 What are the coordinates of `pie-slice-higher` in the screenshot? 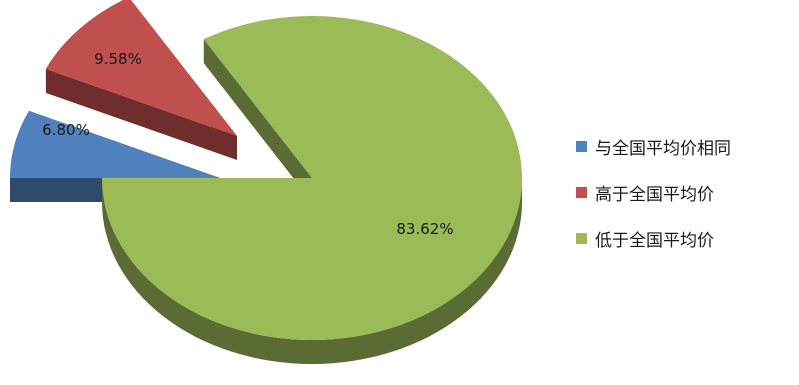 It's located at (141, 68).